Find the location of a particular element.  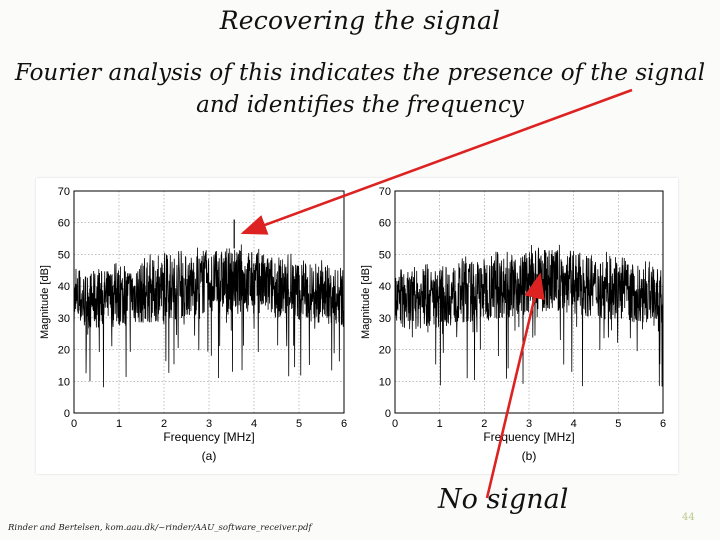

subtitle-line-2: and identifies the frequency is located at coordinates (360, 105).